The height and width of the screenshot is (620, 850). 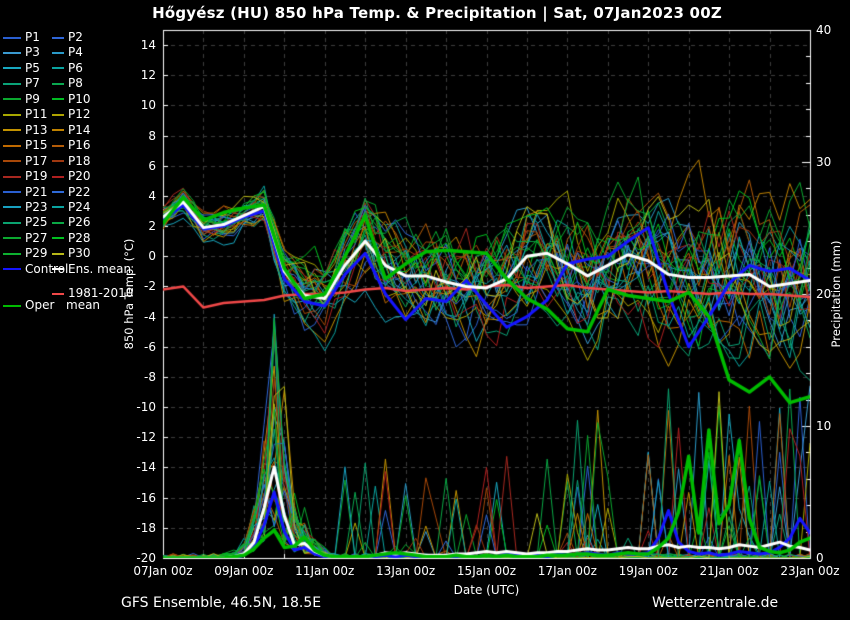 I want to click on legend-item-p18: P18, so click(x=71, y=160).